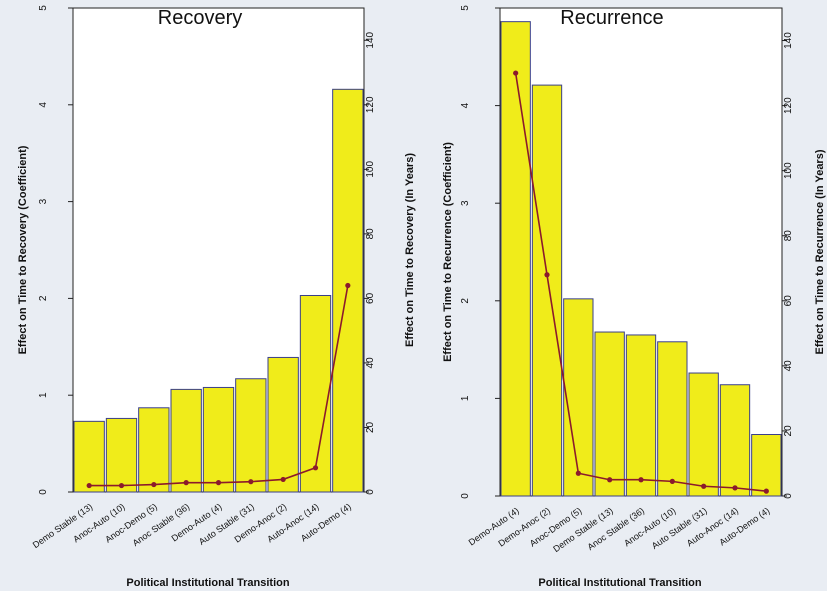  I want to click on y2-axis-label: Effect on Time to Recovery (In Years), so click(410, 250).